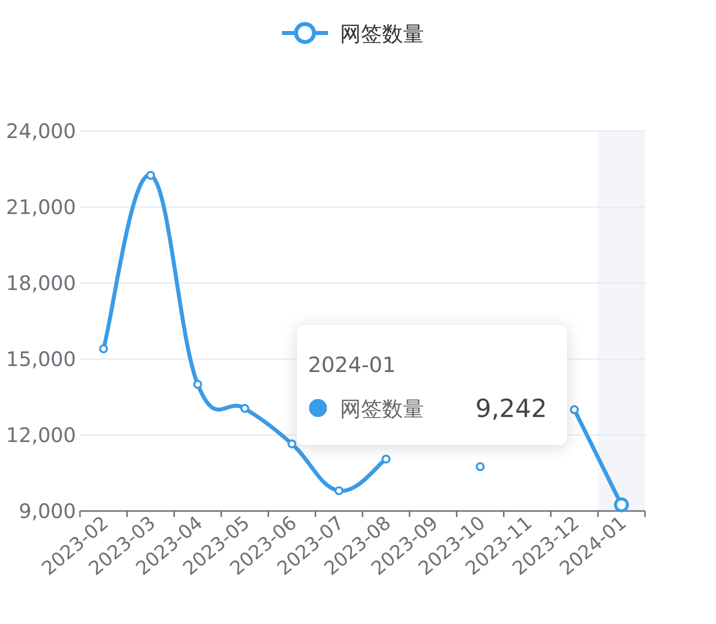 The width and height of the screenshot is (716, 624). What do you see at coordinates (382, 34) in the screenshot?
I see `legend-label: 网签数量` at bounding box center [382, 34].